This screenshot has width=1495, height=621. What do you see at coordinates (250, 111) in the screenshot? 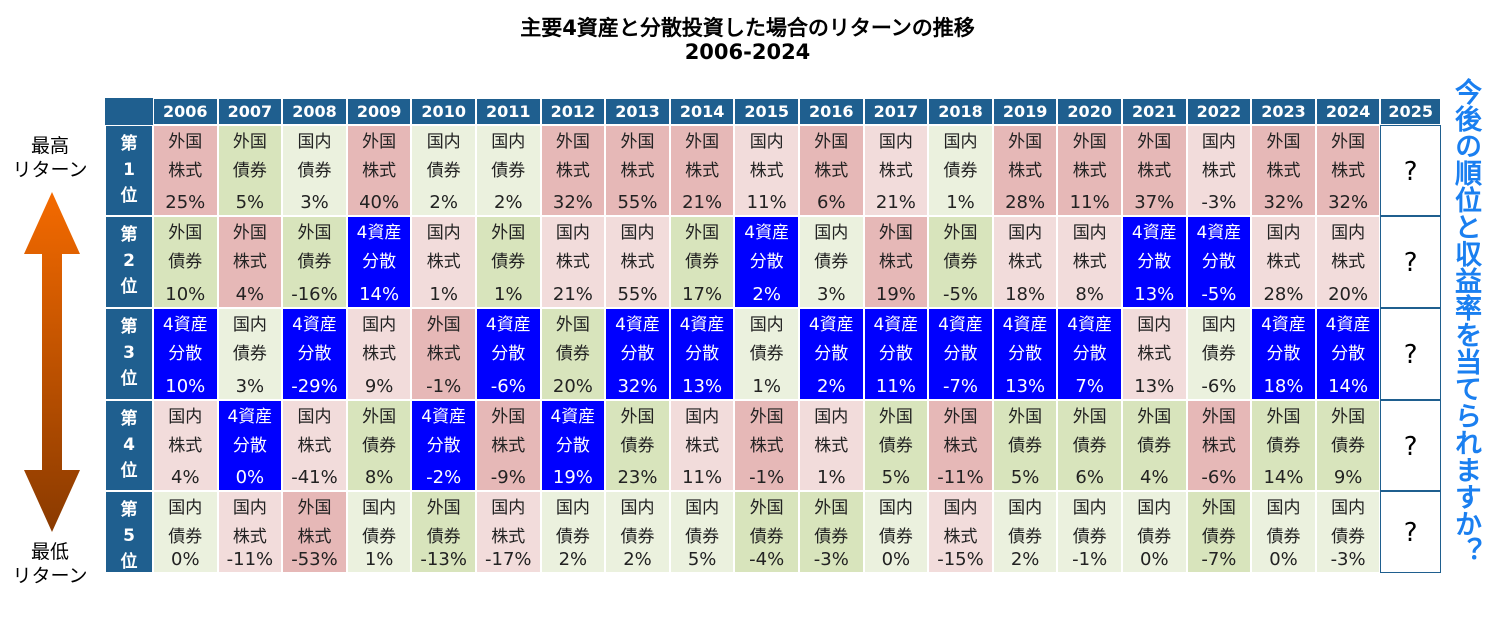
I see `year-header: 2007` at bounding box center [250, 111].